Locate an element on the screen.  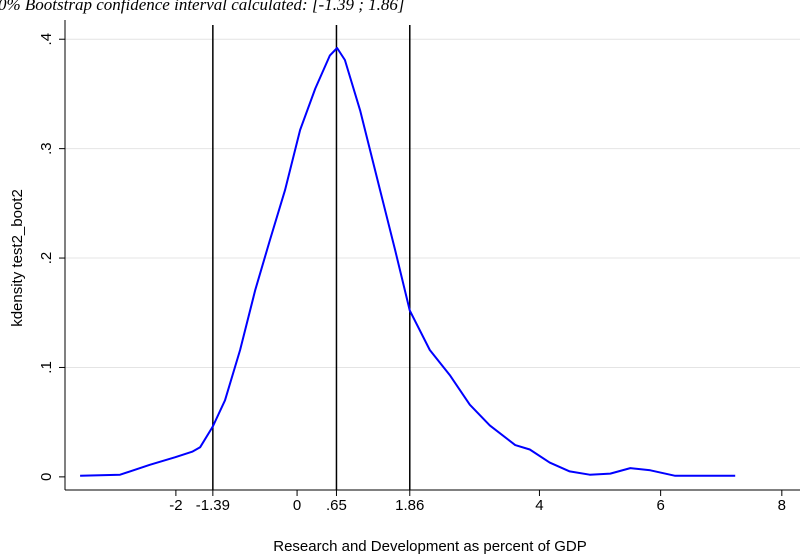
y-tick-label: .3 is located at coordinates (46, 148).